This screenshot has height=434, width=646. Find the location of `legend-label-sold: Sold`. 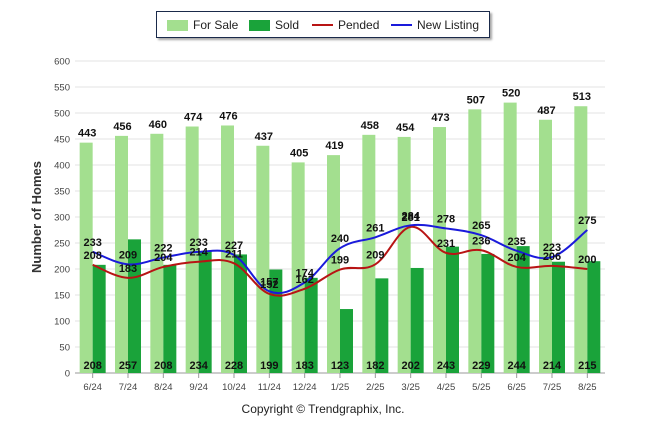

legend-label-sold: Sold is located at coordinates (287, 25).